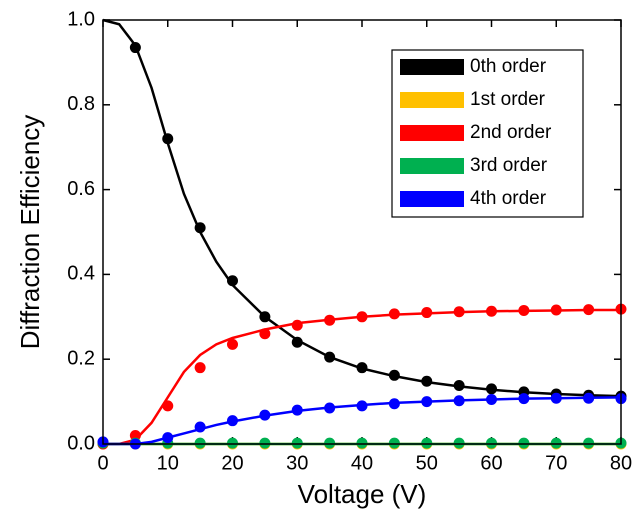  Describe the element at coordinates (81, 358) in the screenshot. I see `y-tick-label: 0.2` at that location.